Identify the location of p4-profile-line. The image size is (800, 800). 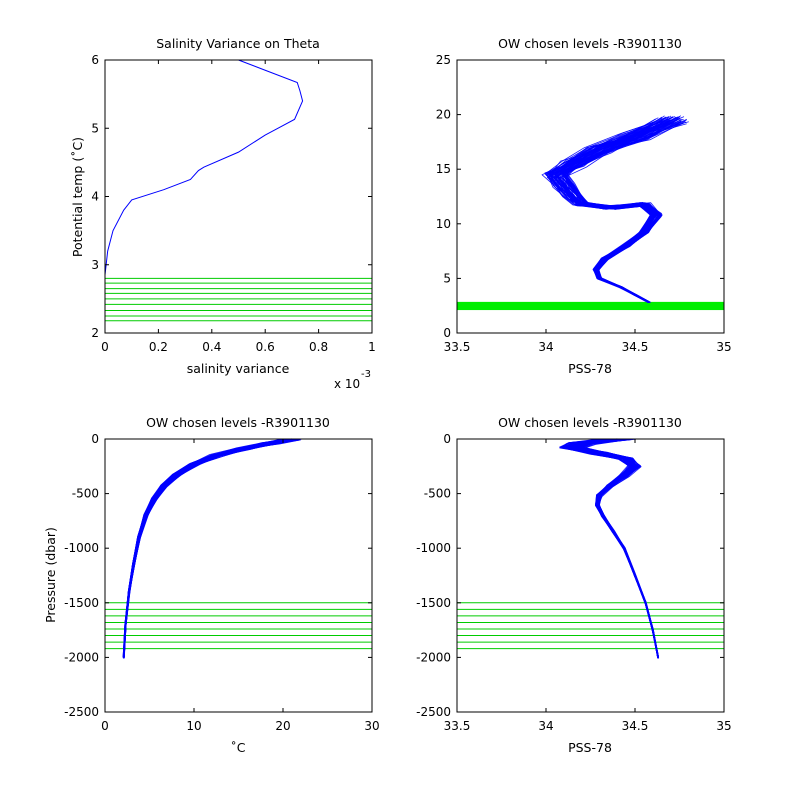
(618, 548).